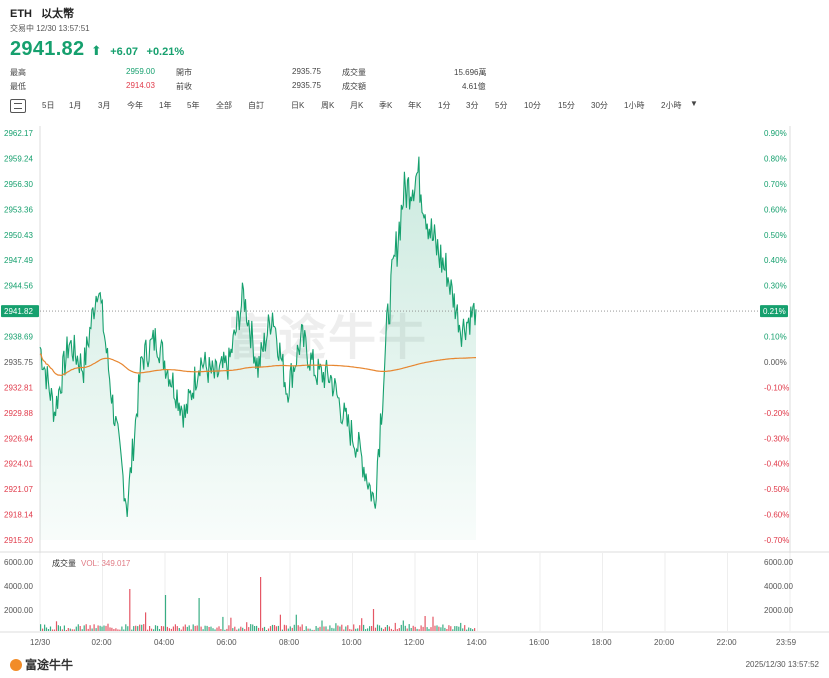 Image resolution: width=829 pixels, height=678 pixels. Describe the element at coordinates (599, 105) in the screenshot. I see `tab-30min: 30分` at that location.